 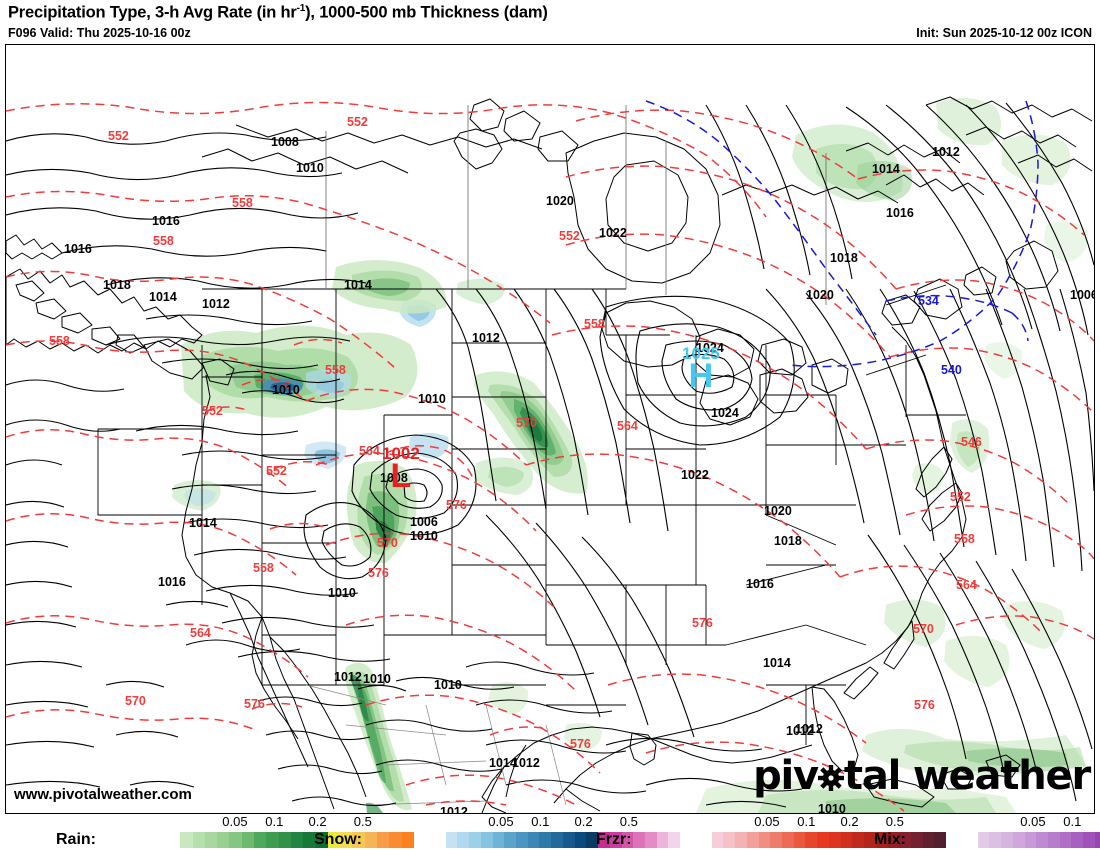 I want to click on svg-text: 1024, so click(x=725, y=413).